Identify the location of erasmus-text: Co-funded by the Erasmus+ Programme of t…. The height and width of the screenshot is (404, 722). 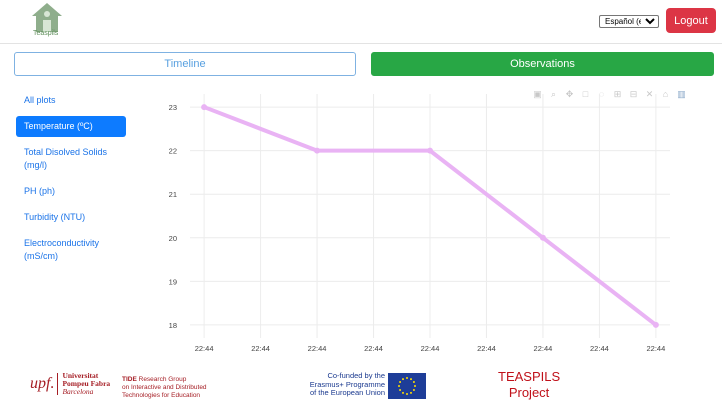
(342, 384).